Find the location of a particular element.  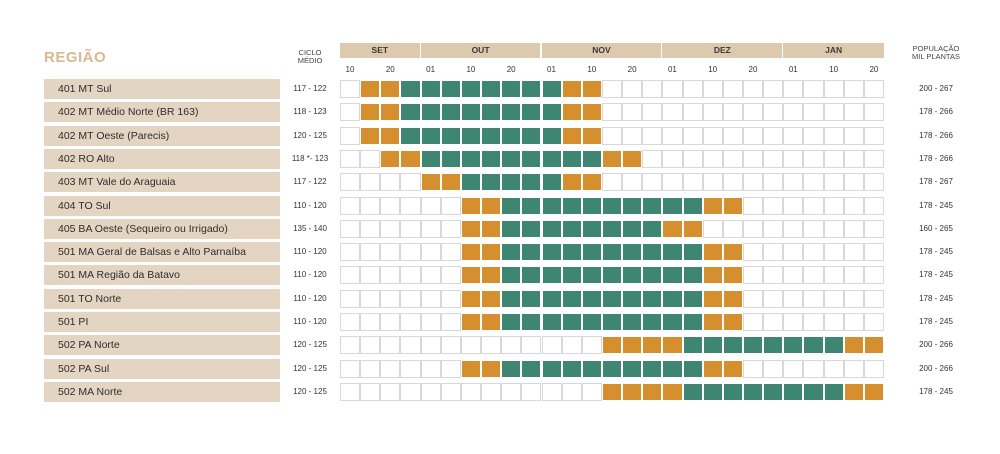

population-value: 200 - 266 is located at coordinates (936, 345).